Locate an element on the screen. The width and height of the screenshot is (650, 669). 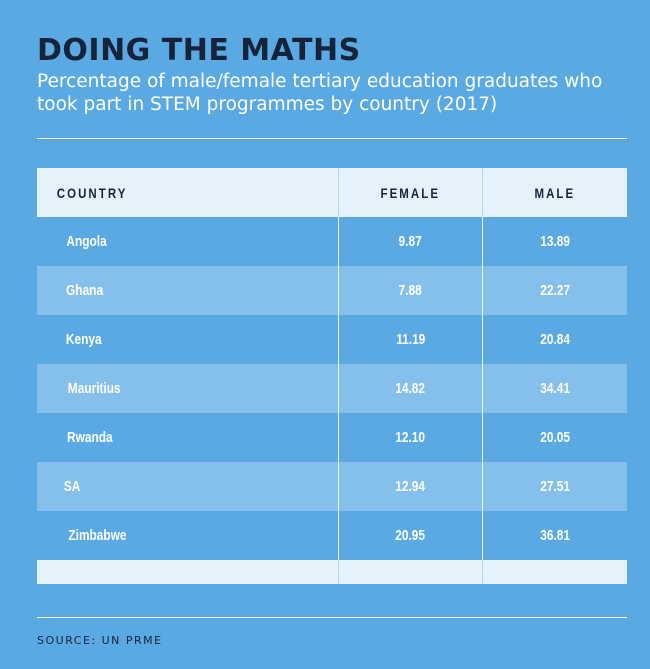
female-value: 9.87 is located at coordinates (410, 241).